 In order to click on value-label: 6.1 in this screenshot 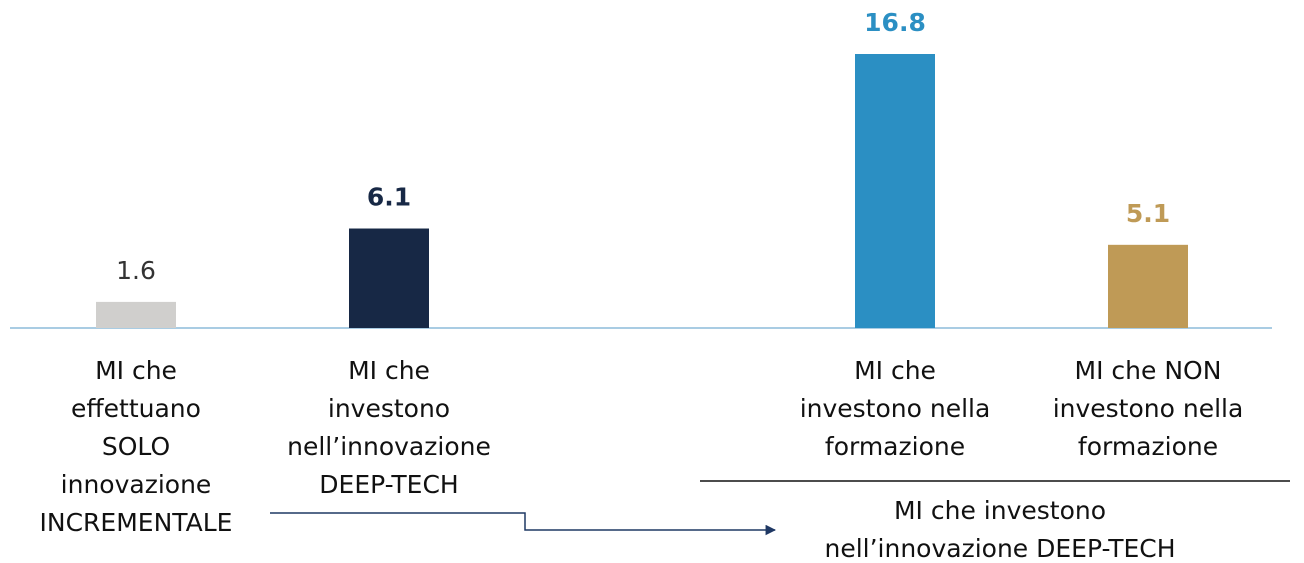, I will do `click(389, 197)`.